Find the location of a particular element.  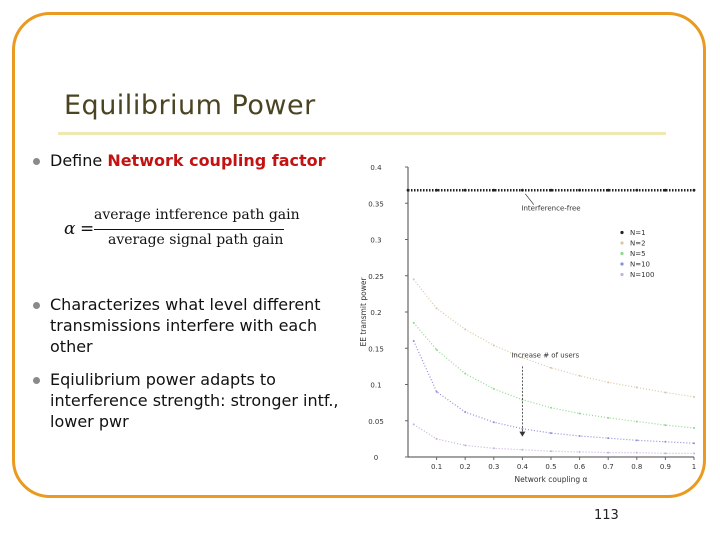

formula-numerator: average intference path gain is located at coordinates (197, 215).